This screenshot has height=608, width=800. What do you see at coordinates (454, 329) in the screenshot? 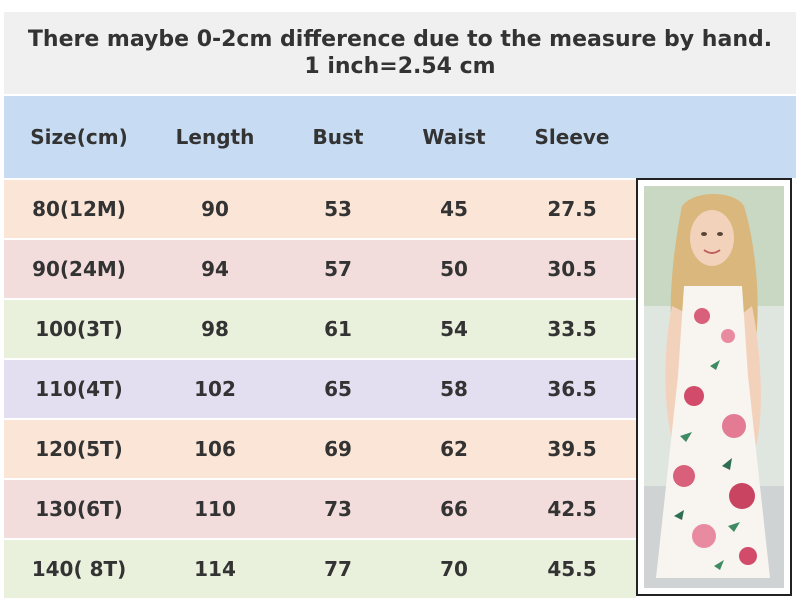
I see `cell-waist: 54` at bounding box center [454, 329].